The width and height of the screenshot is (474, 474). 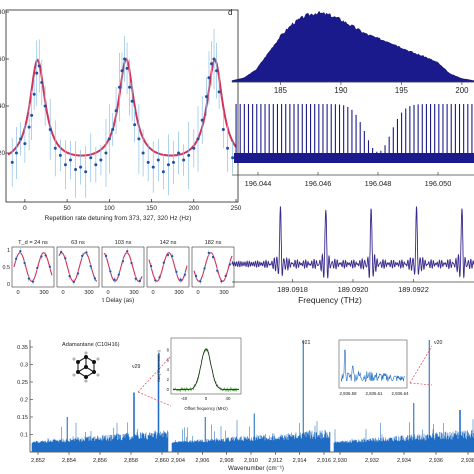 I want to click on lineshape-y-tick-label: 4, so click(x=168, y=369).